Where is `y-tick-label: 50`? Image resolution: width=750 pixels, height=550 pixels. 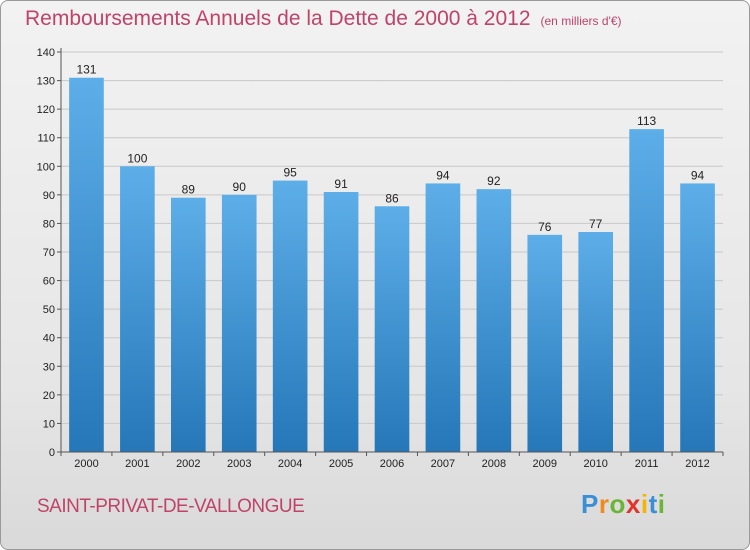
y-tick-label: 50 is located at coordinates (49, 310).